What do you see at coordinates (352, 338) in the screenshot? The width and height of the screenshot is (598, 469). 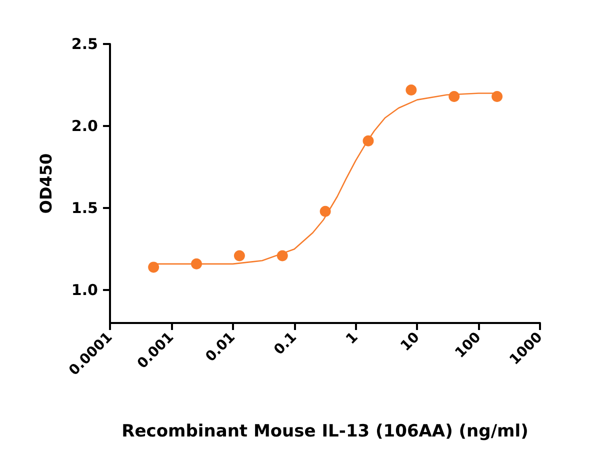 I see `x-tick-label: 1` at bounding box center [352, 338].